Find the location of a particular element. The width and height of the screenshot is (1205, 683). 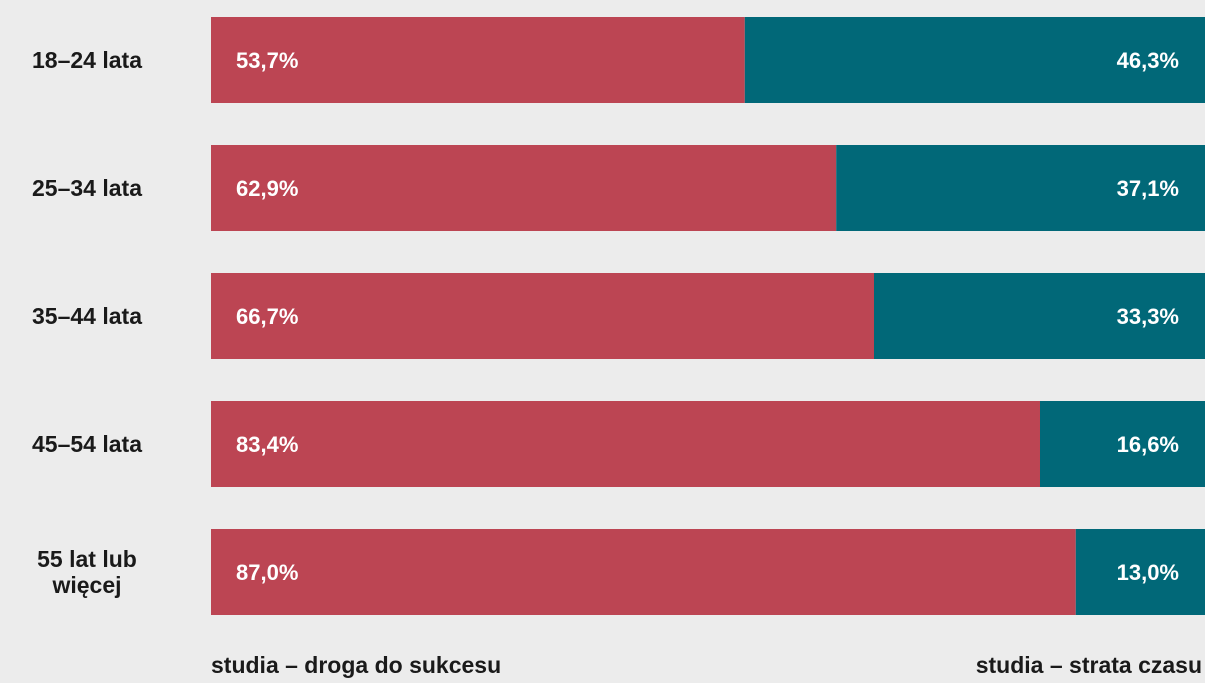

legend-series-2: studia – strata czasu is located at coordinates (1088, 665).